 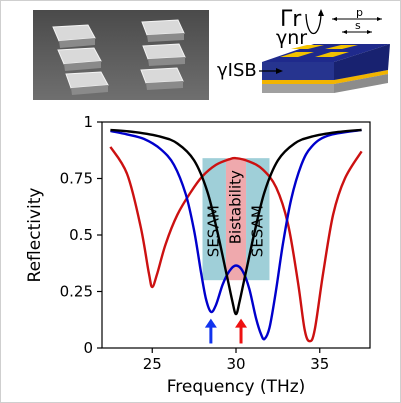 What do you see at coordinates (88, 122) in the screenshot?
I see `y-tick-label-4: 1` at bounding box center [88, 122].